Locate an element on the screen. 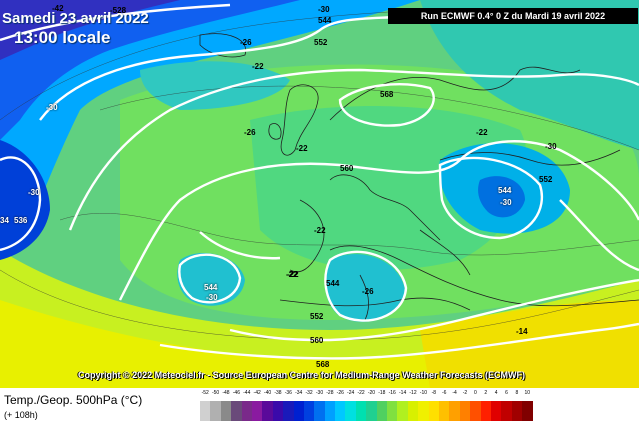 Image resolution: width=639 pixels, height=426 pixels. map-label: -14 is located at coordinates (522, 331).